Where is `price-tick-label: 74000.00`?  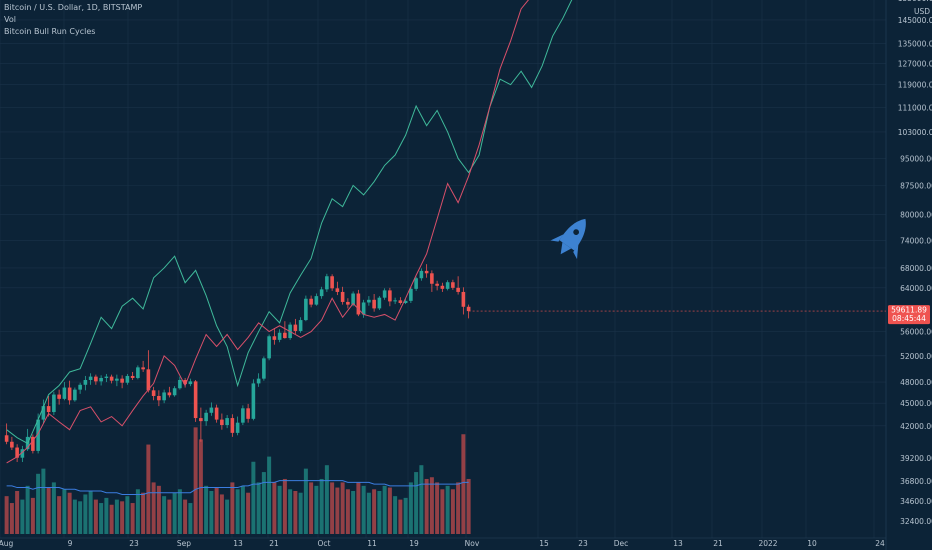 price-tick-label: 74000.00 is located at coordinates (916, 240).